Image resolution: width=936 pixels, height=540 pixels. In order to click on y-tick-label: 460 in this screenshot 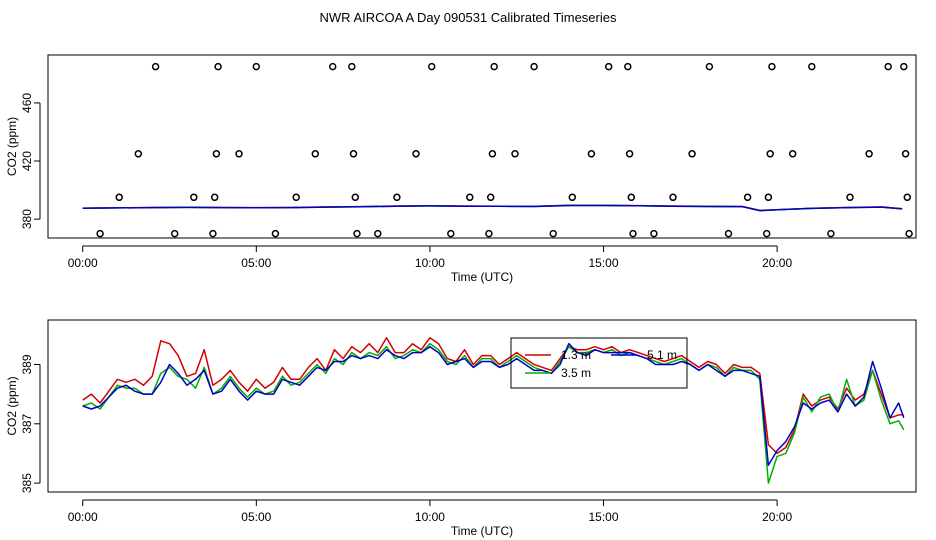, I will do `click(27, 103)`.